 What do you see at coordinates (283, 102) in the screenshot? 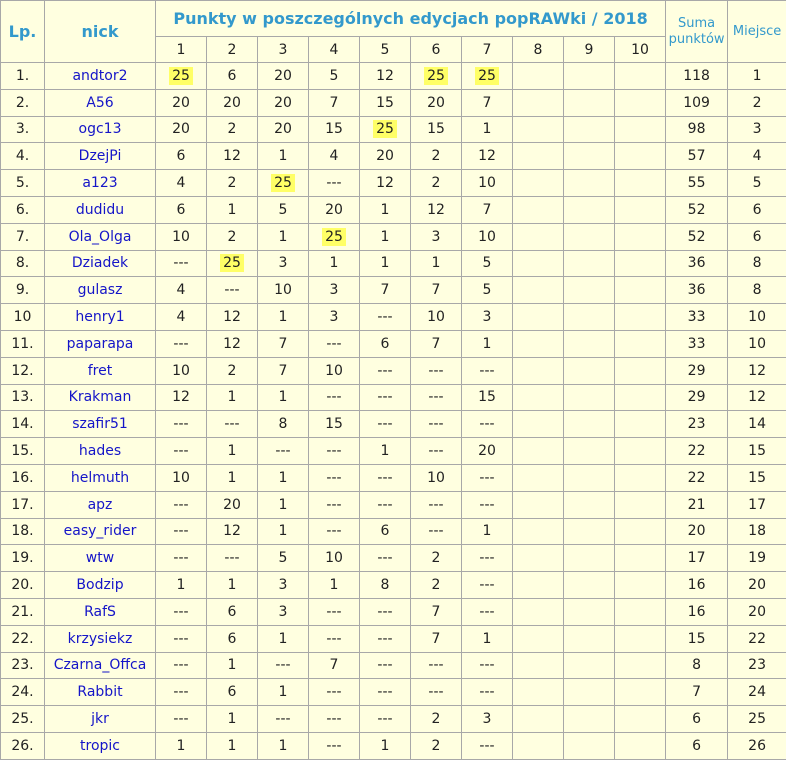
I see `points-value: 20` at bounding box center [283, 102].